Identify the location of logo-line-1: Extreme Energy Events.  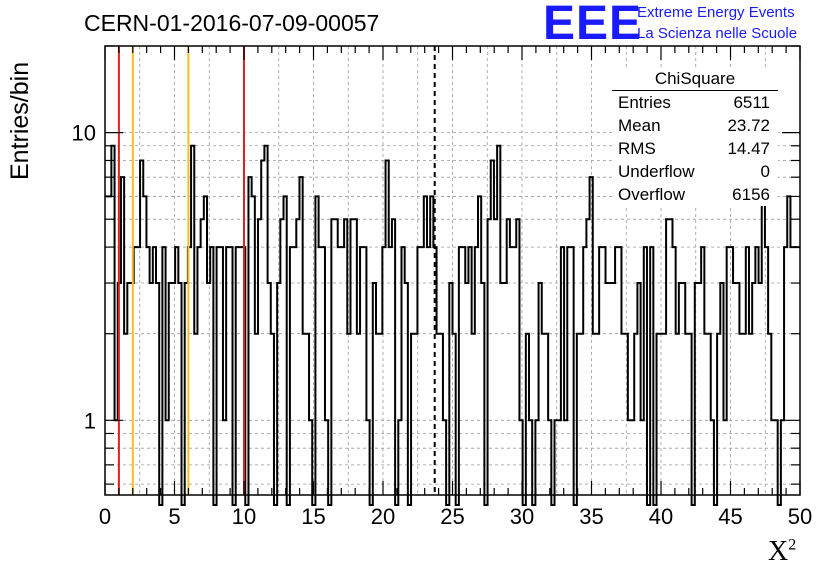
(716, 12).